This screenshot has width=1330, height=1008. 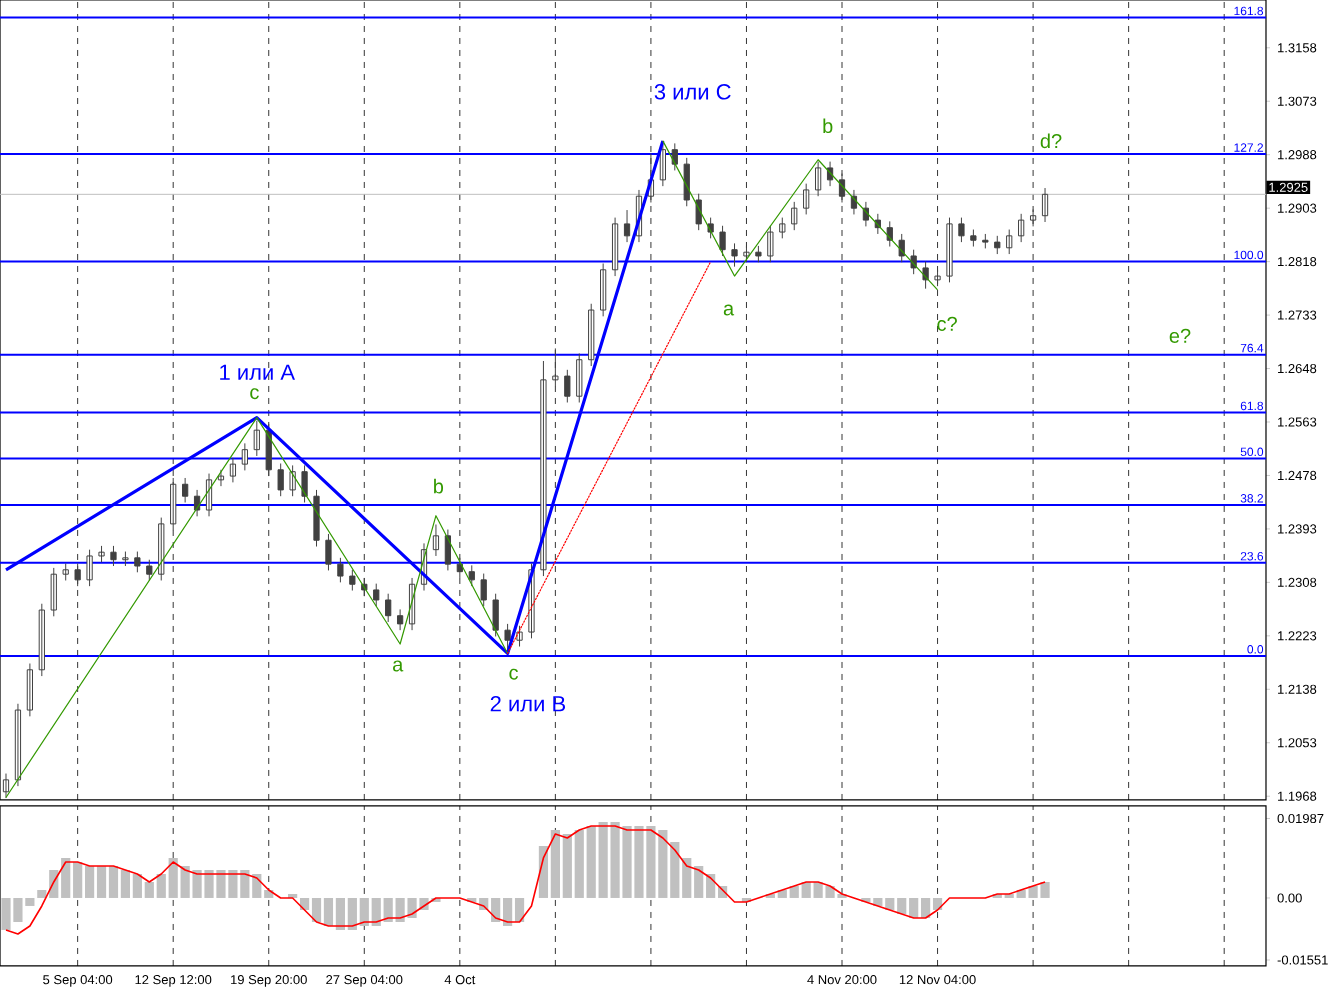 What do you see at coordinates (1051, 141) in the screenshot?
I see `annotation: d?` at bounding box center [1051, 141].